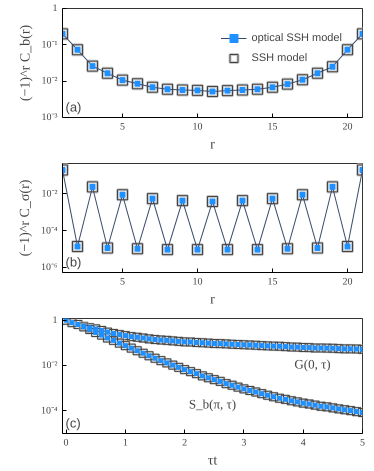  I want to click on y-tick-label: 10⁻³, so click(50, 117).